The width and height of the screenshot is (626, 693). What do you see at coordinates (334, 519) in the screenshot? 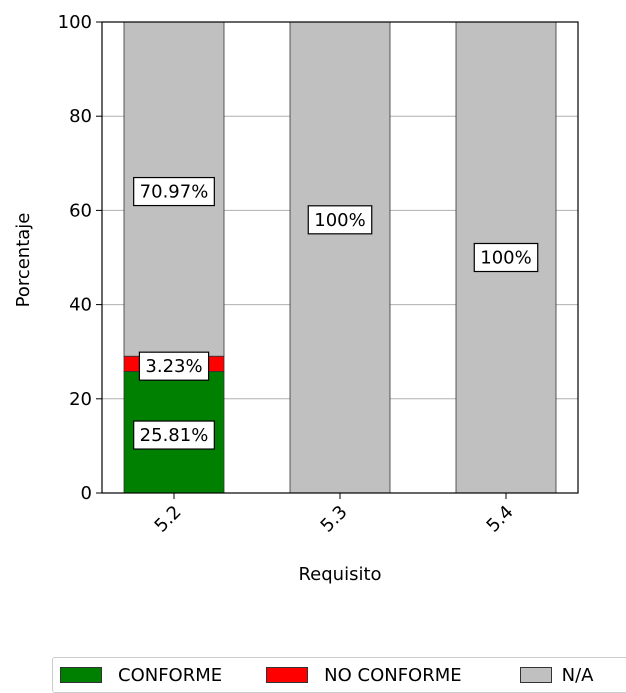
I see `x-tick-label: 5.3` at bounding box center [334, 519].